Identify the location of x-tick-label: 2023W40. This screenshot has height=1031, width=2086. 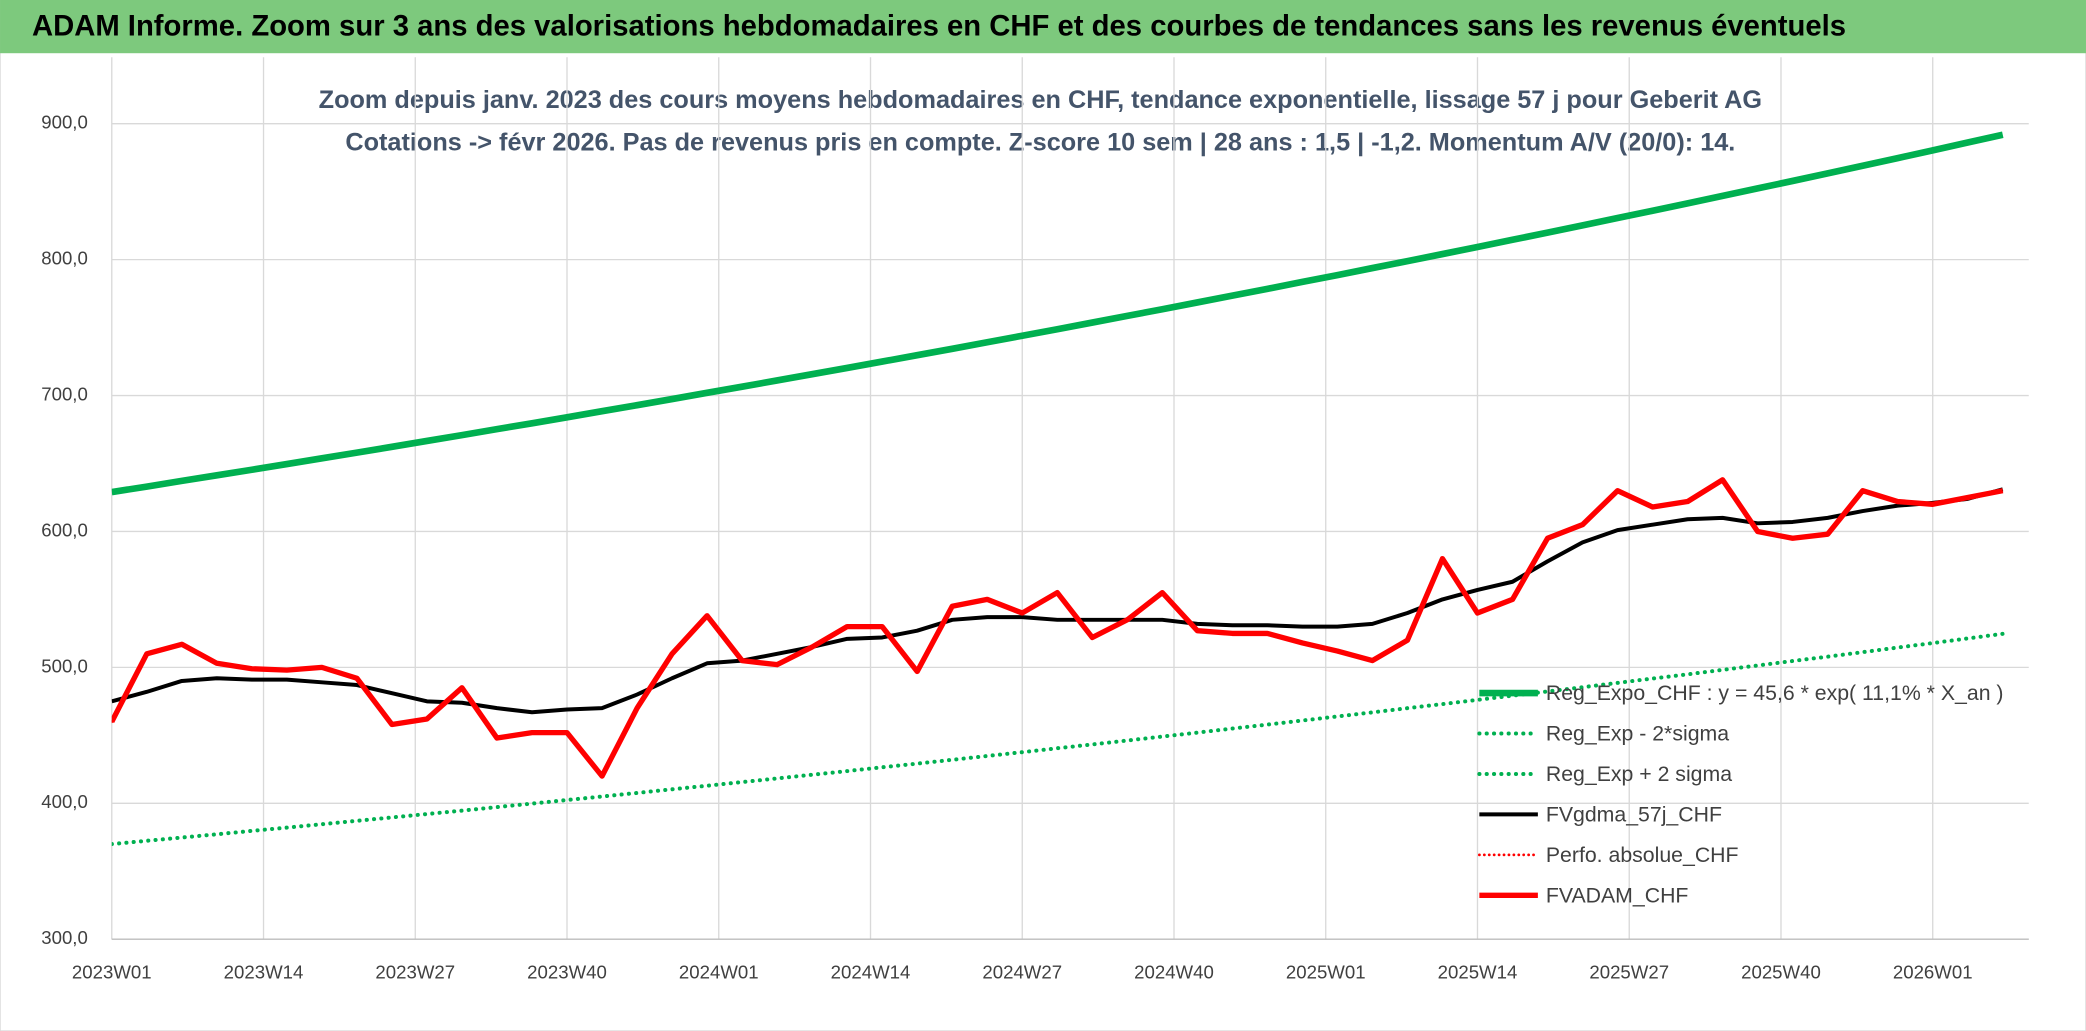
(567, 972).